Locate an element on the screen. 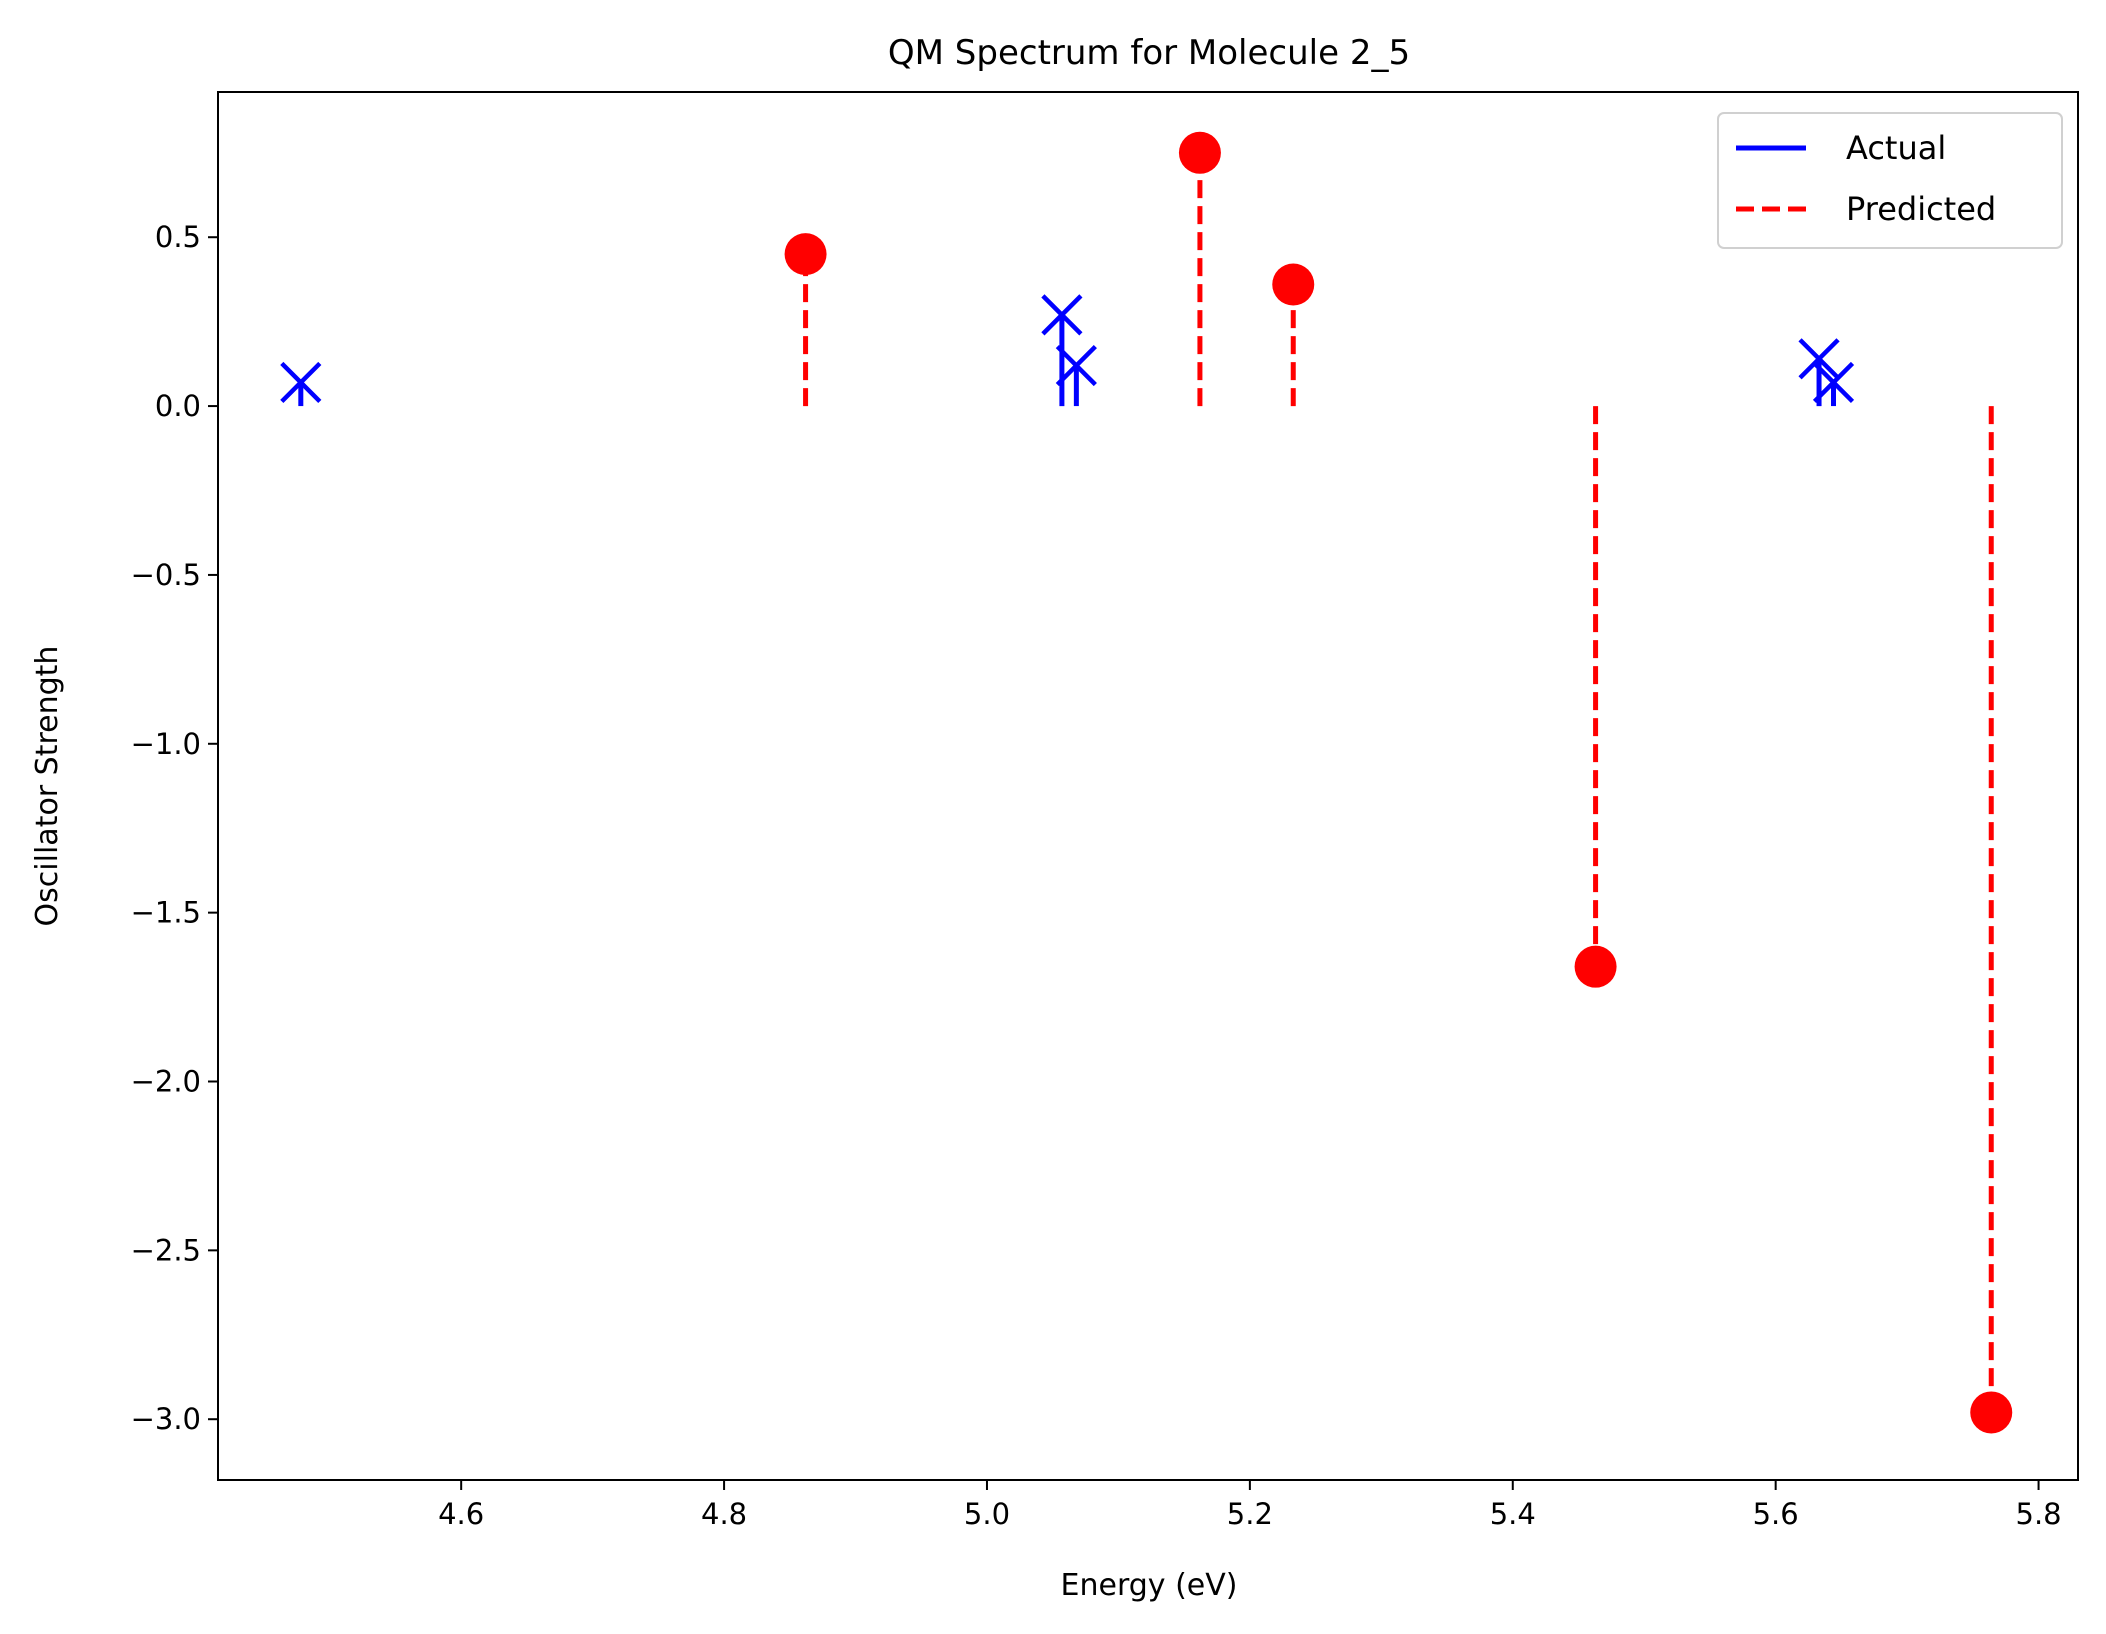 This screenshot has height=1634, width=2106. y-tick-label: −1.0 is located at coordinates (166, 744).